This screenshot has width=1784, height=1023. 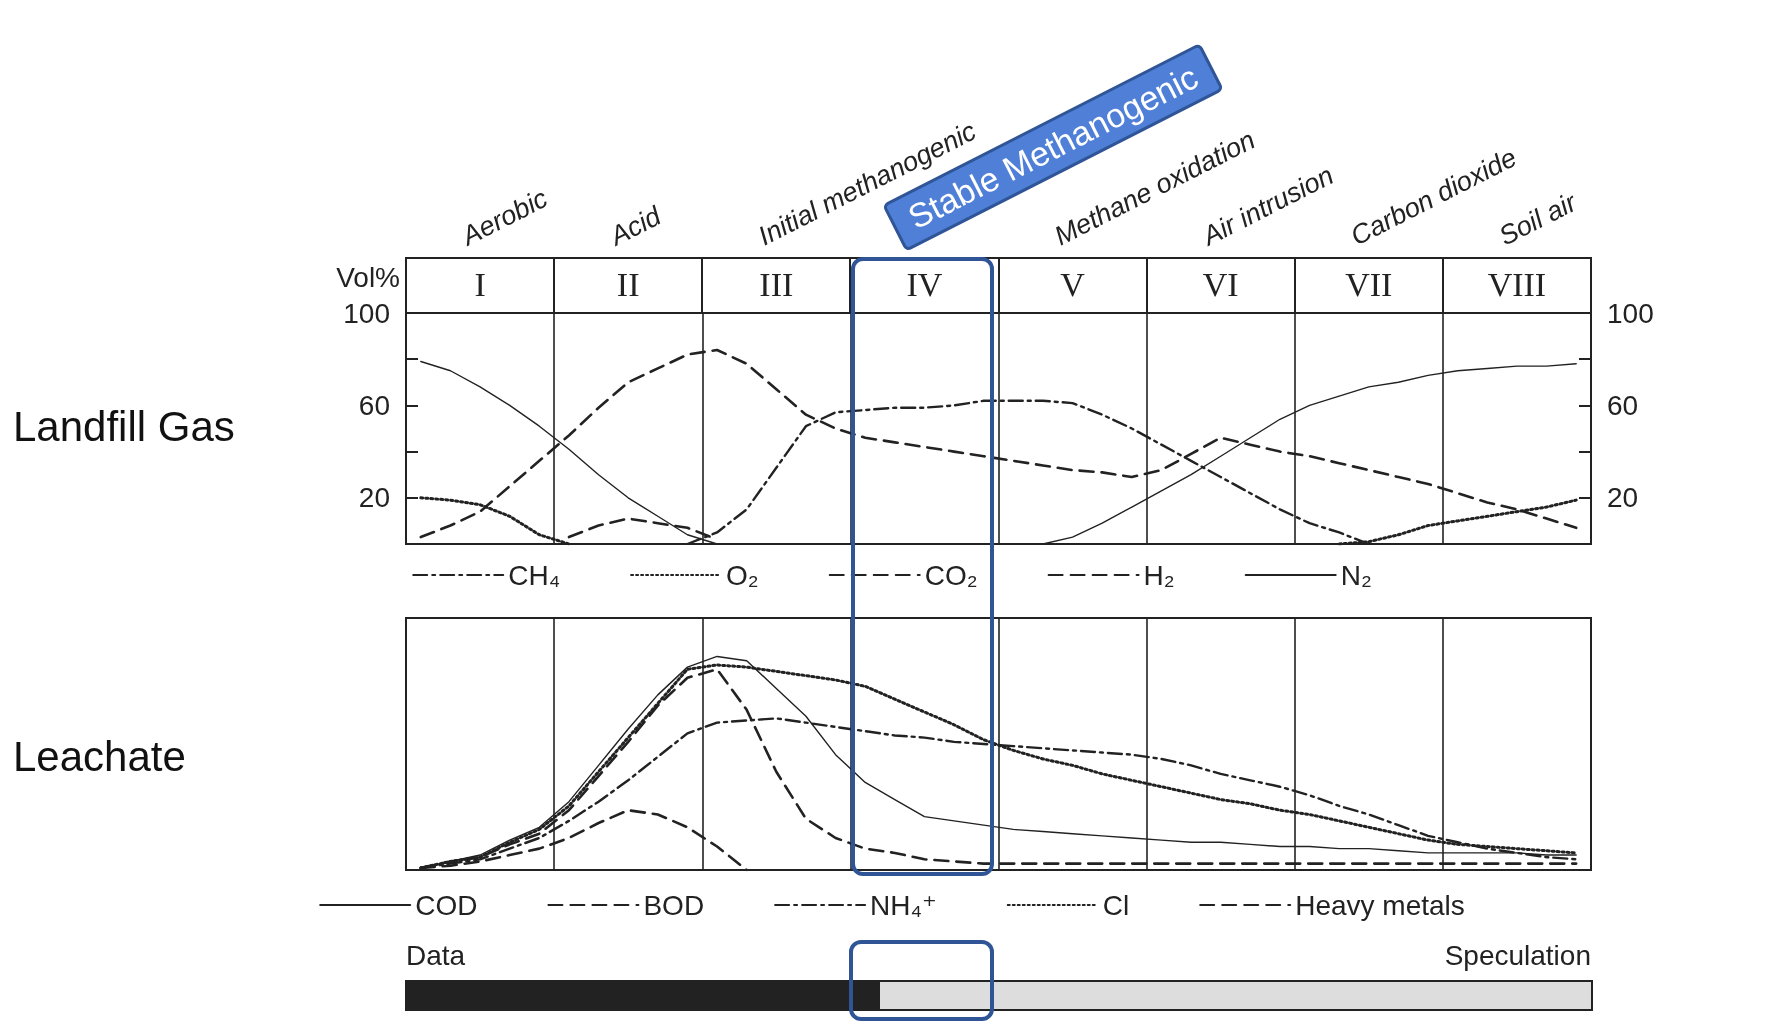 I want to click on y-tick-label: 100, so click(x=366, y=313).